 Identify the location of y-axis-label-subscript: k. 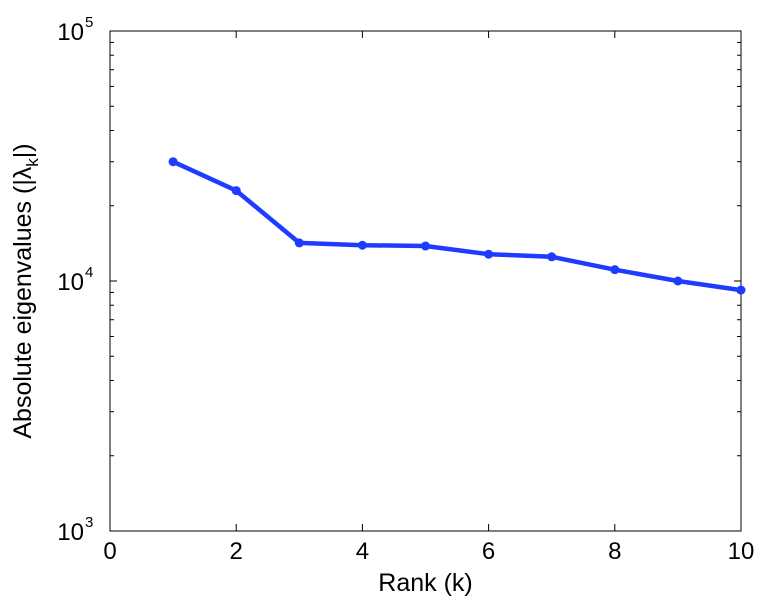
(32, 162).